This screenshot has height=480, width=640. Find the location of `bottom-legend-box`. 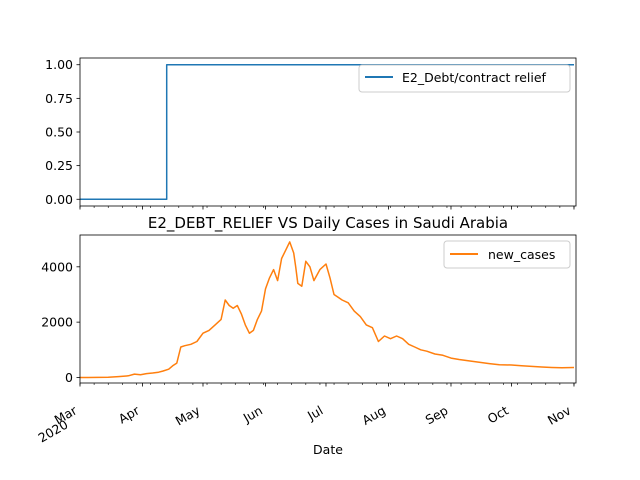

bottom-legend-box is located at coordinates (507, 254).